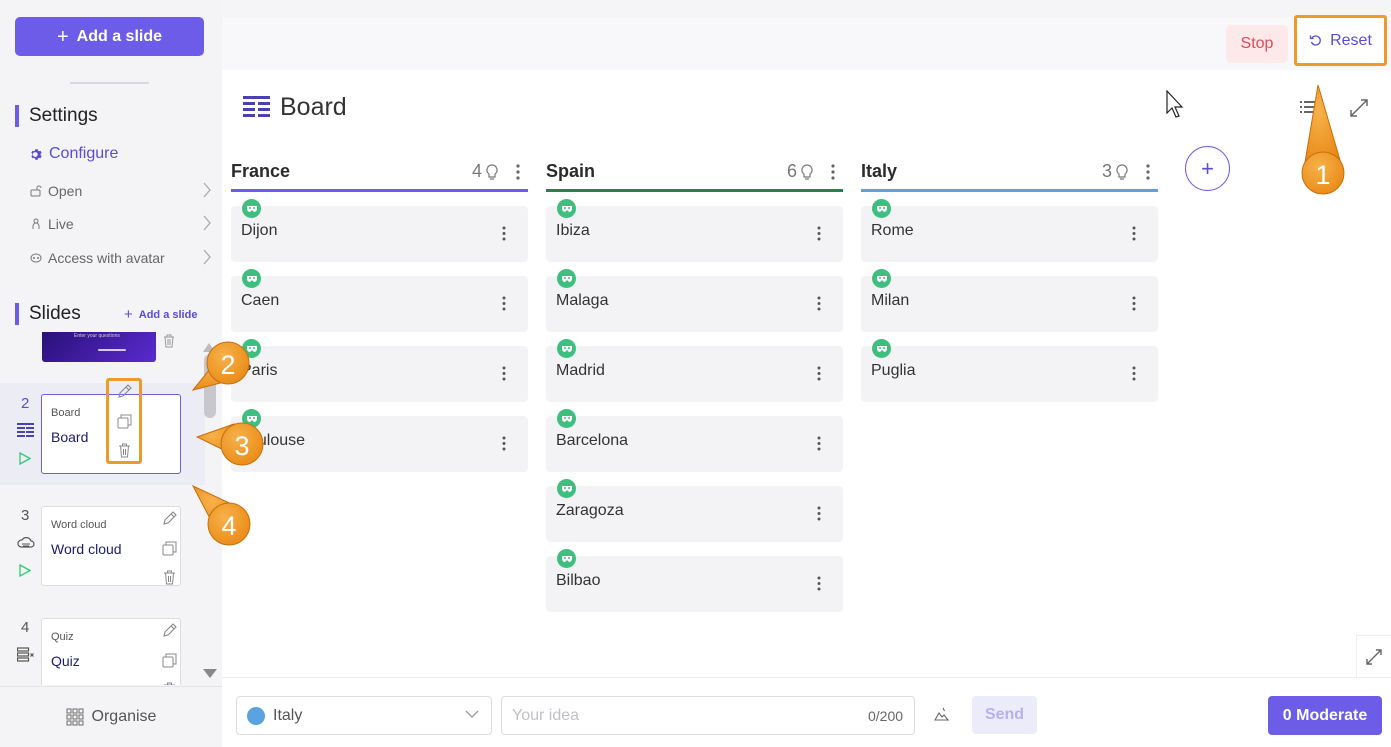 Image resolution: width=1391 pixels, height=747 pixels. What do you see at coordinates (74, 154) in the screenshot?
I see `configure-link: Configure` at bounding box center [74, 154].